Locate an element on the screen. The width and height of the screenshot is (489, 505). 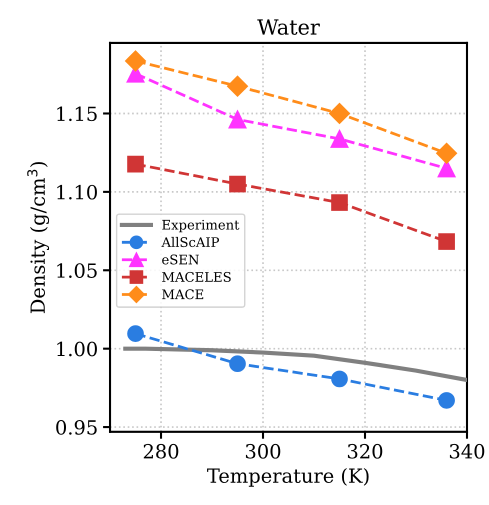
y-tick-label: 1.10 is located at coordinates (77, 192).